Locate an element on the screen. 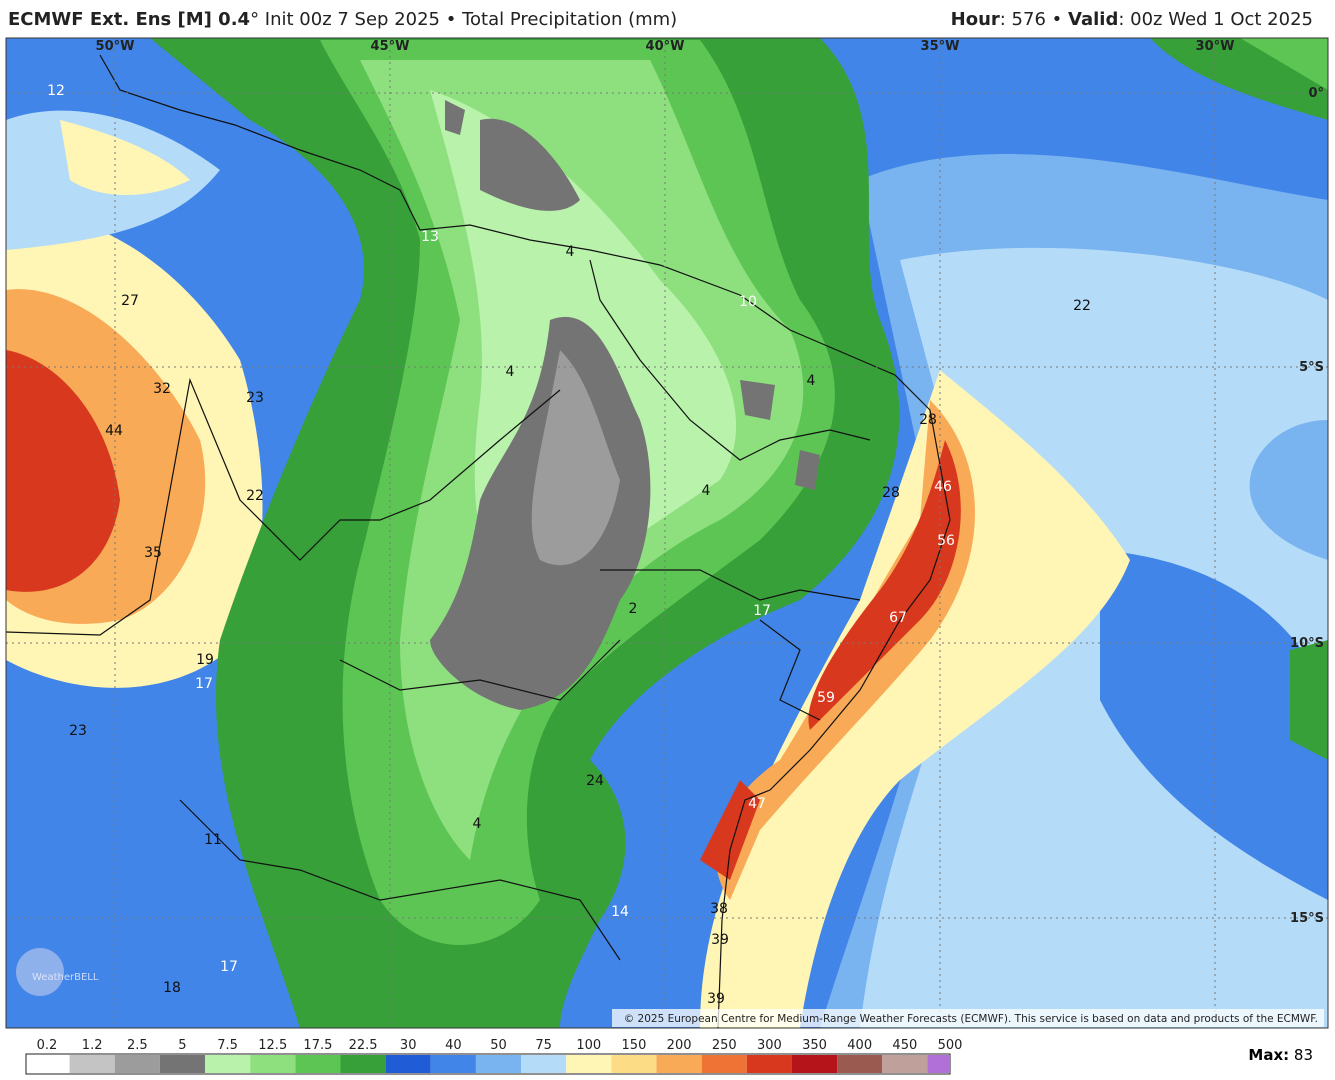  colorbar-label: 1.2 is located at coordinates (92, 1045).